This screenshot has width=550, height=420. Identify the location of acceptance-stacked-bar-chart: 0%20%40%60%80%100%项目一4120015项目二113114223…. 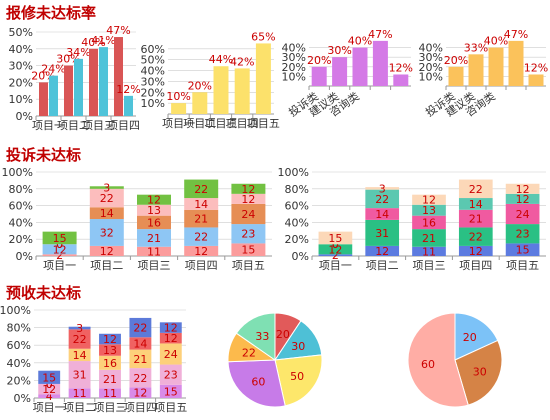
(93, 359).